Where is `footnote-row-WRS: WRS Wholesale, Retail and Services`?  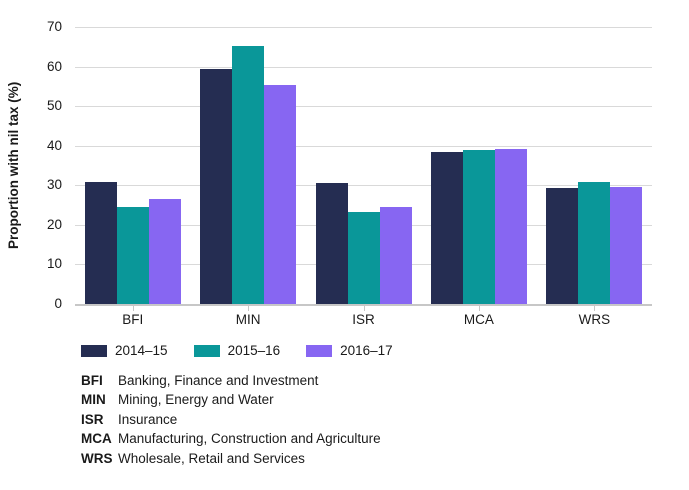
footnote-row-WRS: WRS Wholesale, Retail and Services is located at coordinates (231, 458).